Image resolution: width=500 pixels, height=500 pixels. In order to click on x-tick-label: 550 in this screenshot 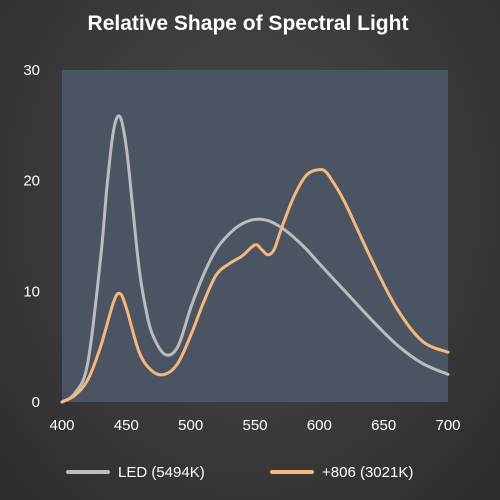, I will do `click(254, 425)`.